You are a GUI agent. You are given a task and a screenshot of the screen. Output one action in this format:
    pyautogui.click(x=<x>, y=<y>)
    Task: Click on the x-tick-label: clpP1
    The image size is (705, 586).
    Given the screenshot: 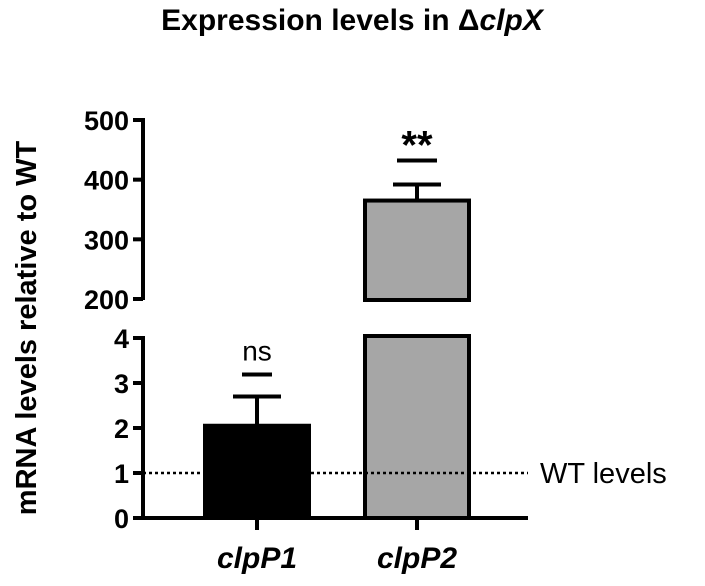 What is the action you would take?
    pyautogui.click(x=257, y=558)
    